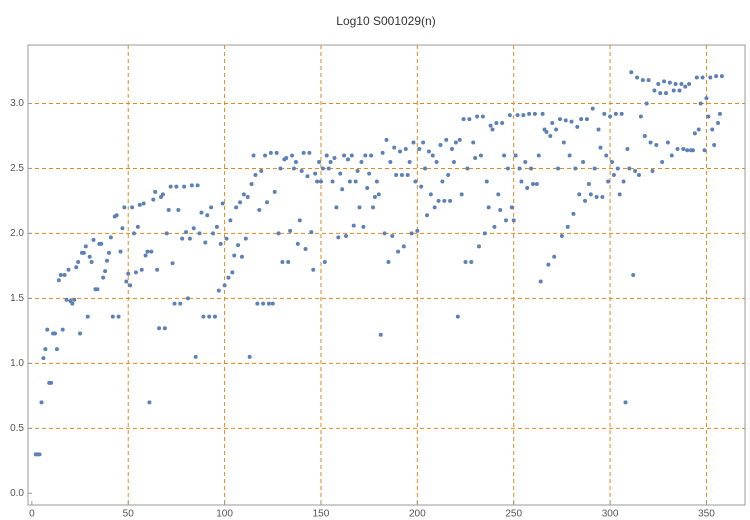 This screenshot has height=520, width=750. Describe the element at coordinates (129, 514) in the screenshot. I see `x-tick-label: 50` at that location.